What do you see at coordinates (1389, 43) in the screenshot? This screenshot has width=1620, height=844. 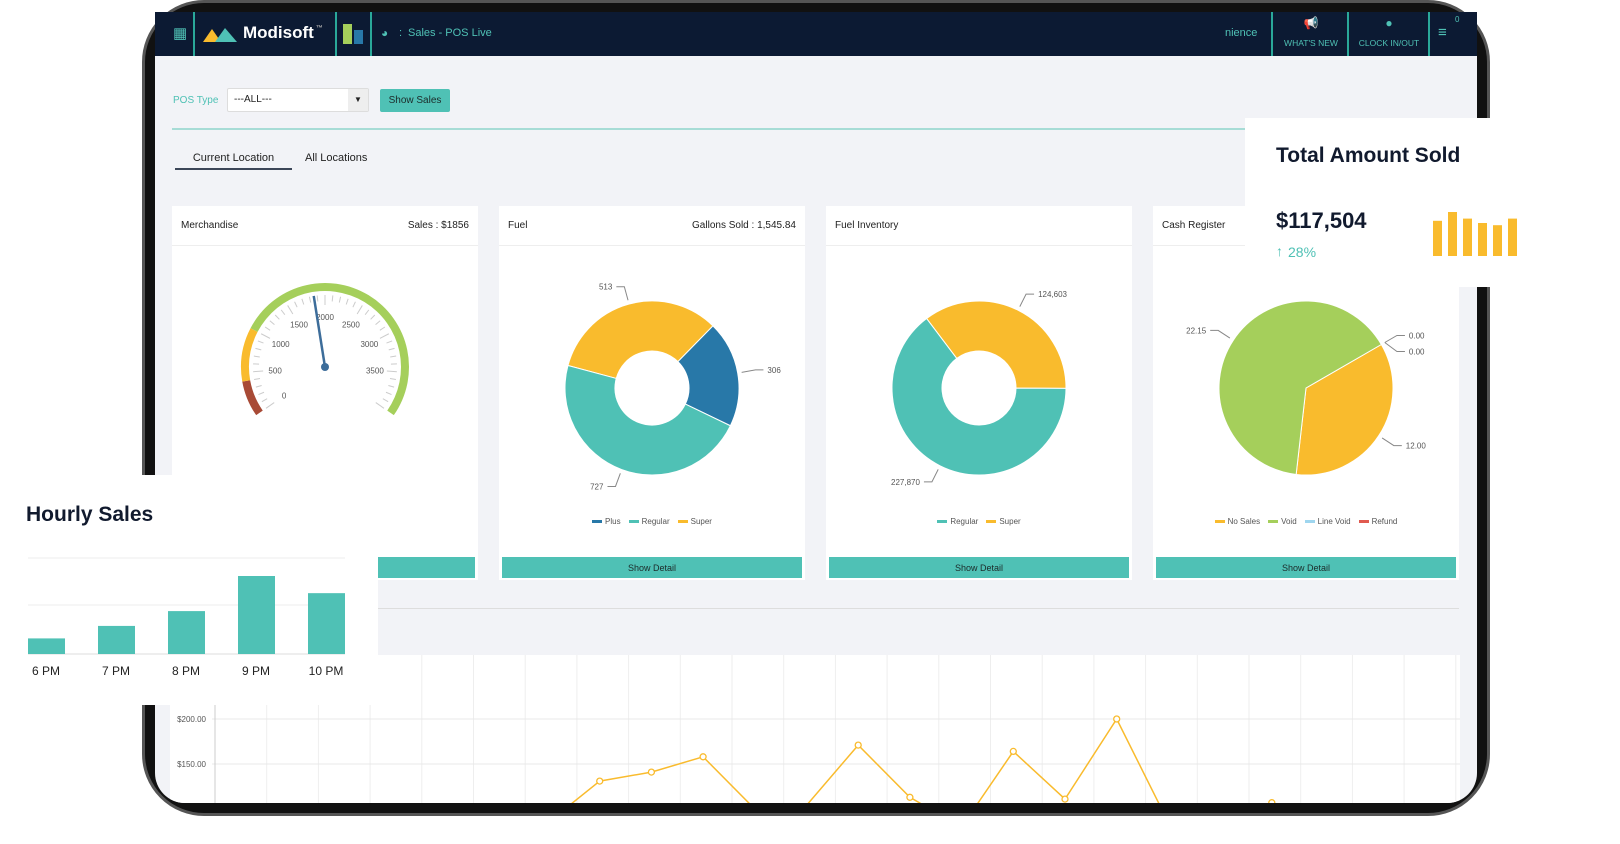 I see `clock-in-out-button: CLOCK IN/OUT` at bounding box center [1389, 43].